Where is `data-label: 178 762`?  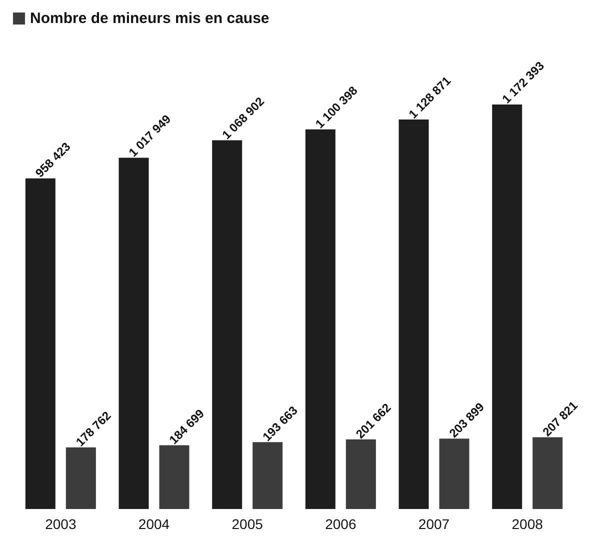
data-label: 178 762 is located at coordinates (93, 429).